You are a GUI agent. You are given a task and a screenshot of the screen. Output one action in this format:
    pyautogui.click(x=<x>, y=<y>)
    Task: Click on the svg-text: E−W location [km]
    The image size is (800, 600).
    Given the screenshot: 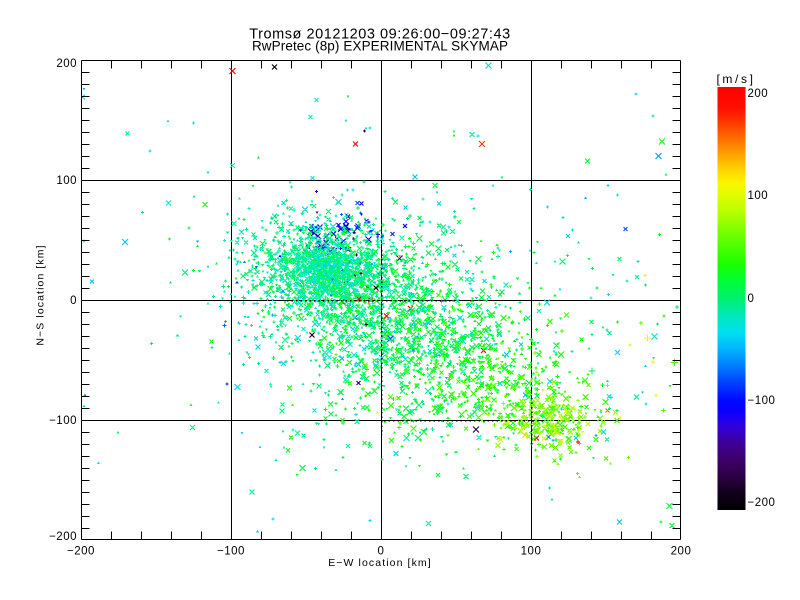 What is the action you would take?
    pyautogui.click(x=380, y=563)
    